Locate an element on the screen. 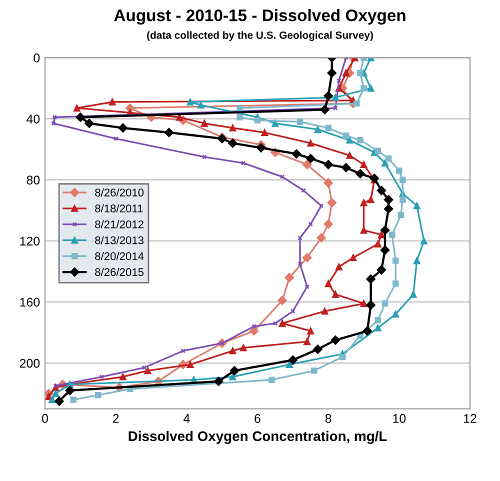 Image resolution: width=500 pixels, height=481 pixels. legend-label: 8/21/2012 is located at coordinates (119, 224).